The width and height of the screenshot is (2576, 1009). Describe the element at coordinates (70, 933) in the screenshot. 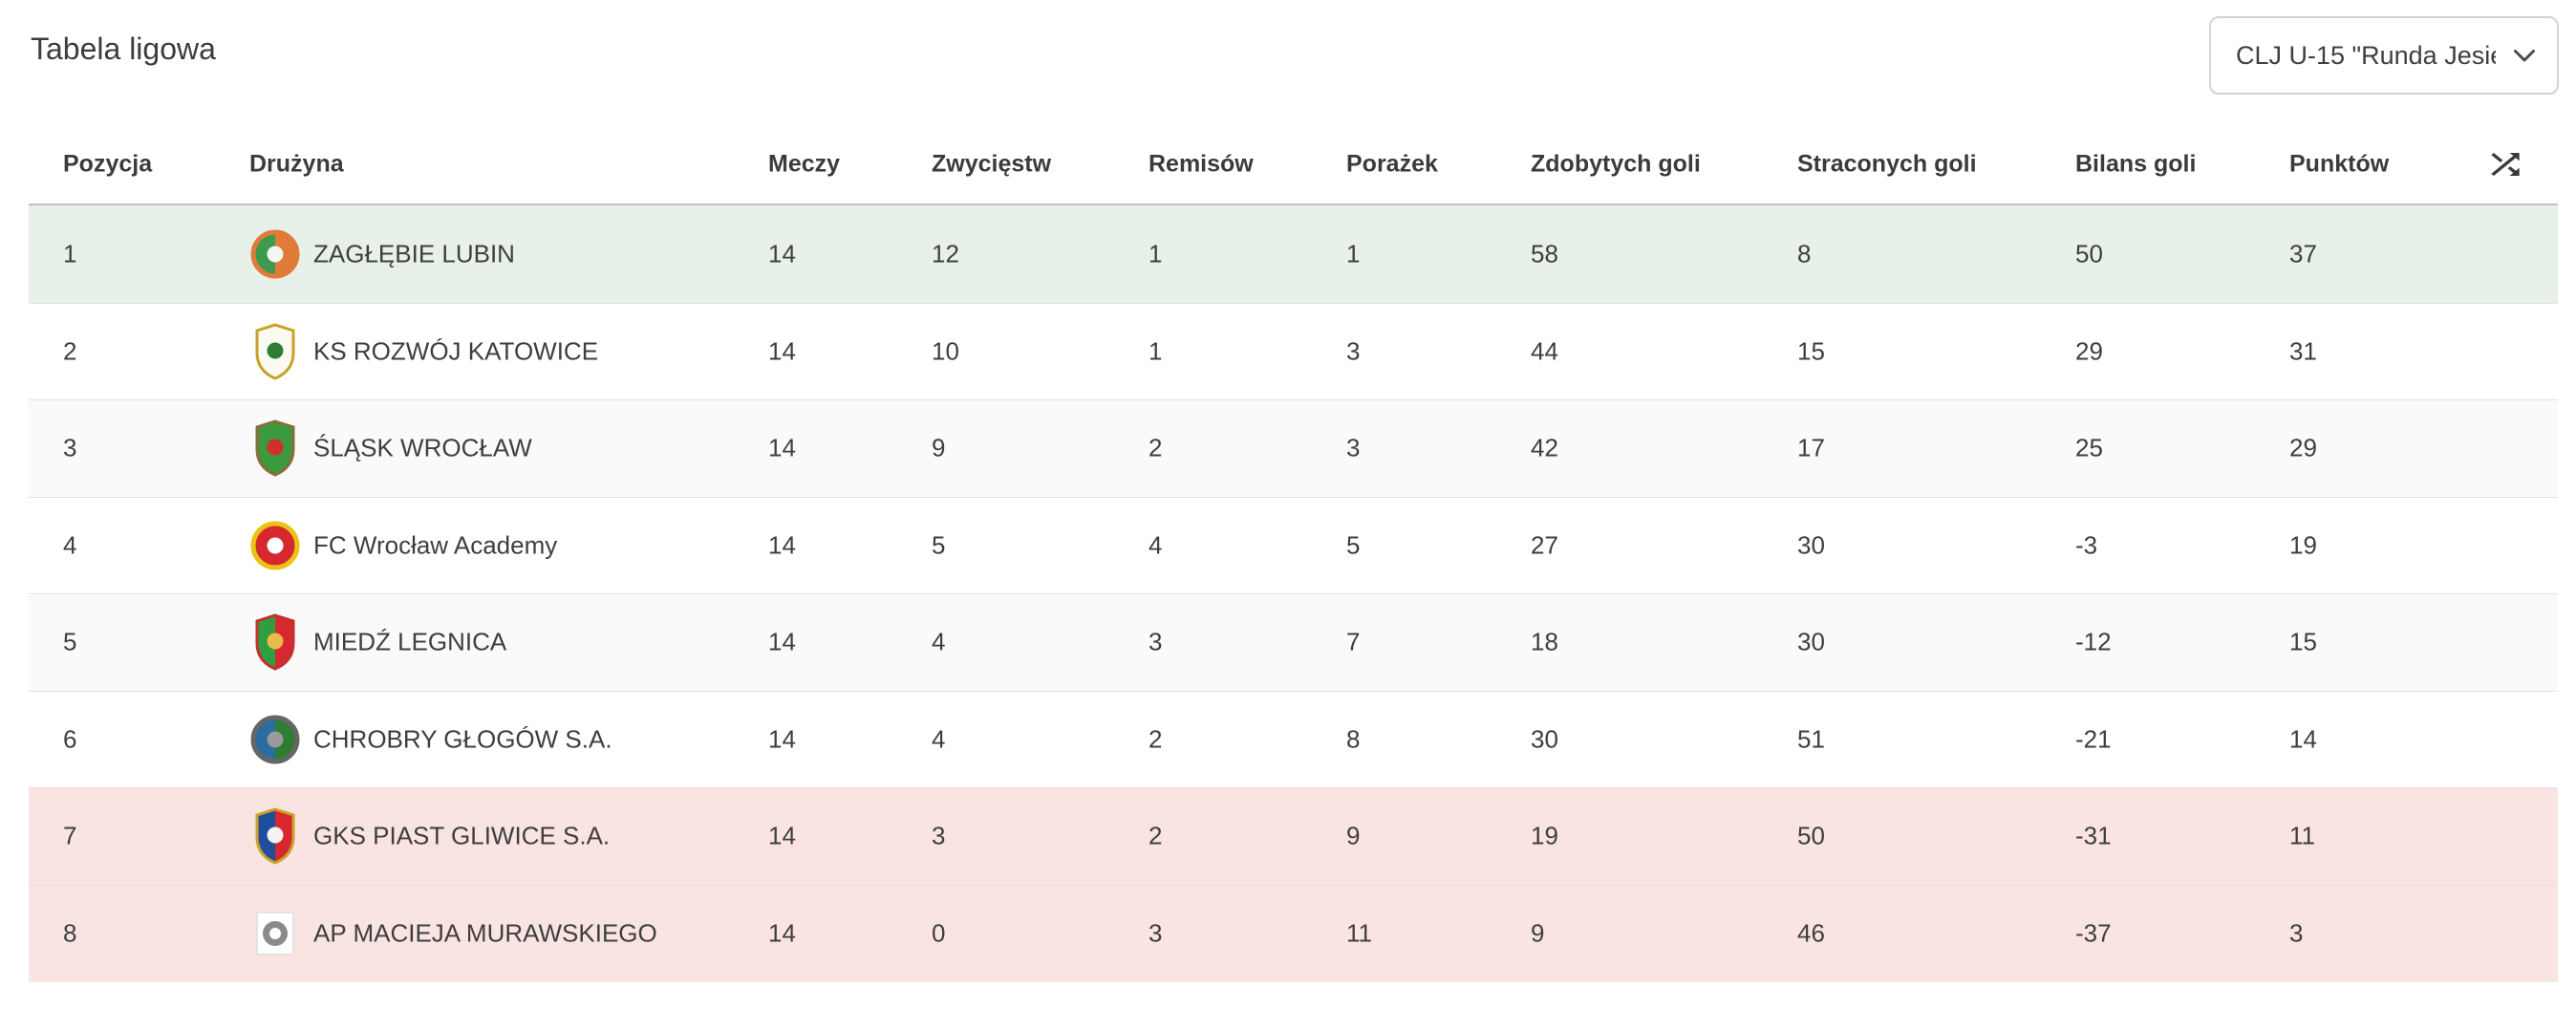

I see `cell-position: 8` at that location.